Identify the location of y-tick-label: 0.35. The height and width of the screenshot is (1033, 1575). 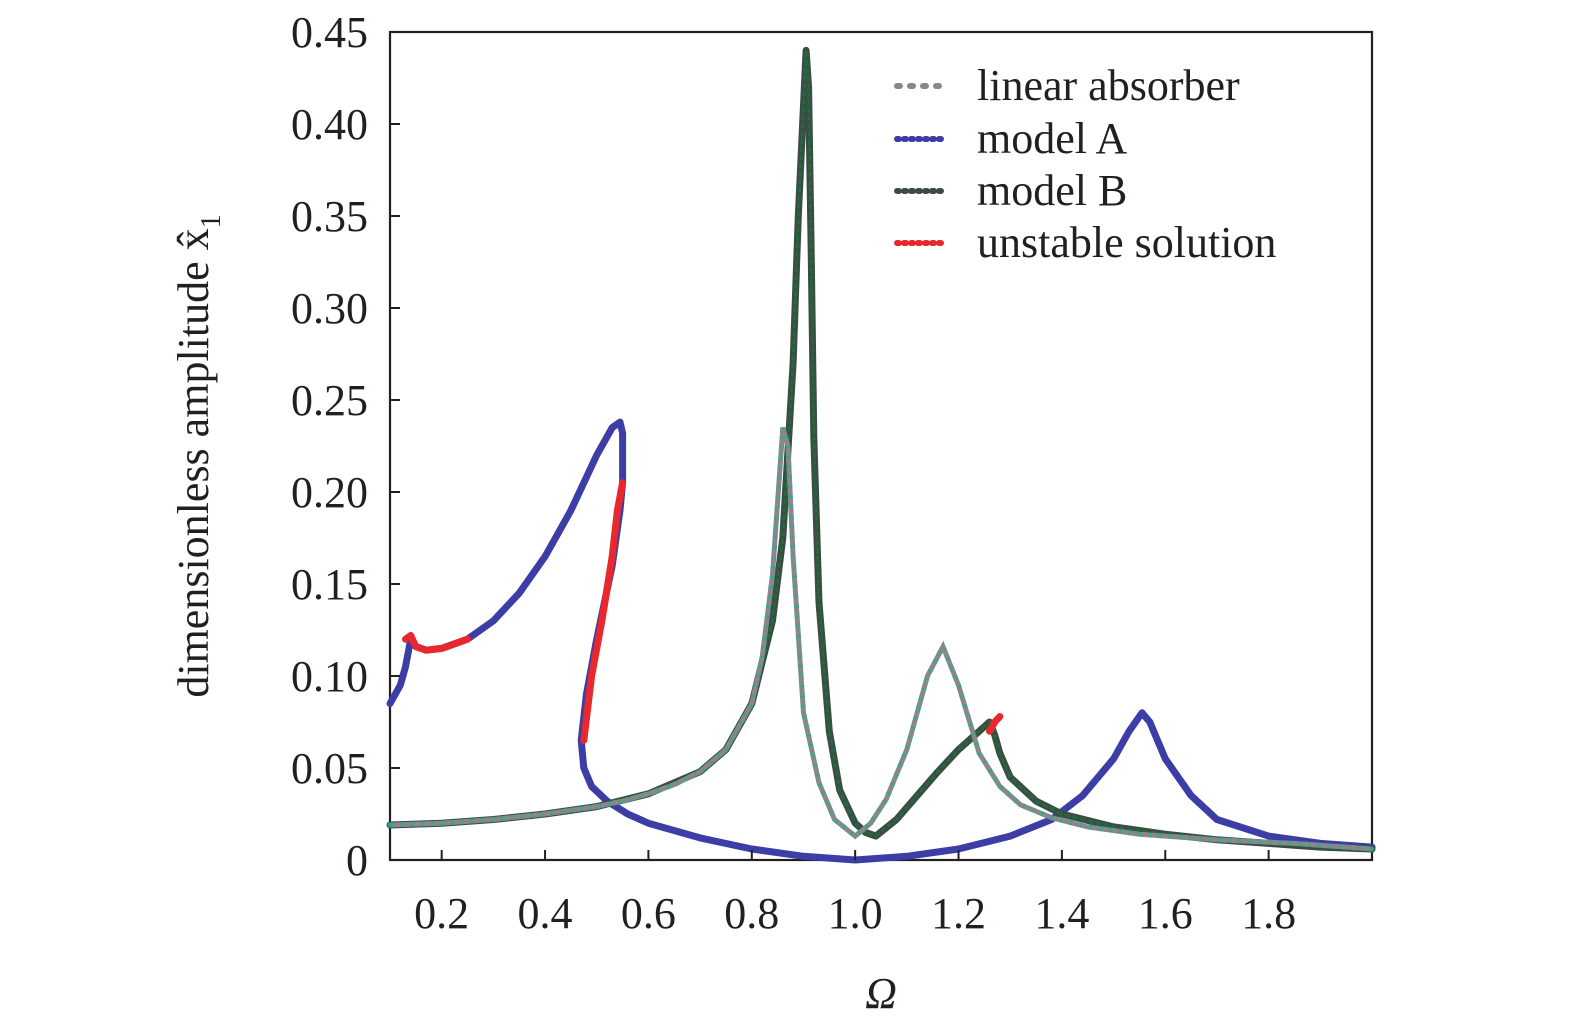
(329, 216).